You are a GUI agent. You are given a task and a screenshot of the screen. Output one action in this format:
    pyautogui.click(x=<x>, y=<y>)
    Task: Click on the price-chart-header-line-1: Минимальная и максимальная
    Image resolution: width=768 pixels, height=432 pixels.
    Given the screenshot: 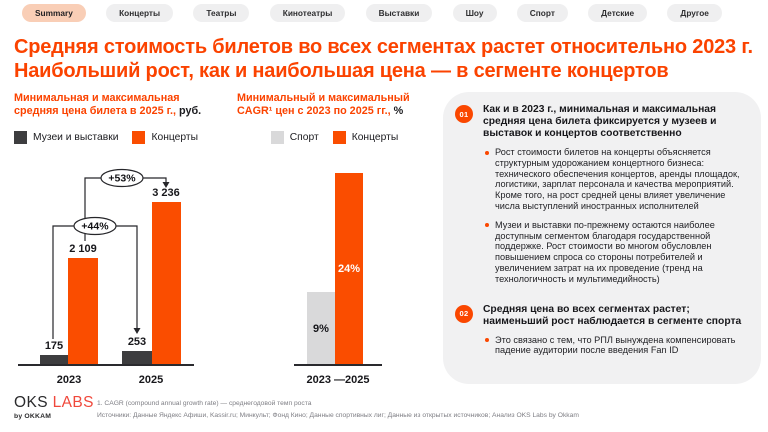 What is the action you would take?
    pyautogui.click(x=97, y=98)
    